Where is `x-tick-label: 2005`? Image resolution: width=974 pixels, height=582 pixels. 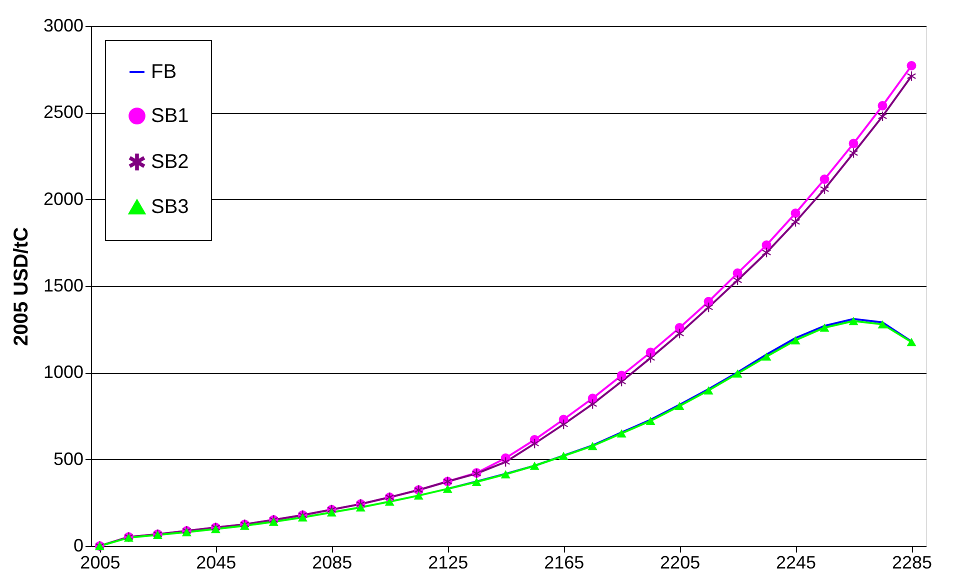 x-tick-label: 2005 is located at coordinates (100, 562).